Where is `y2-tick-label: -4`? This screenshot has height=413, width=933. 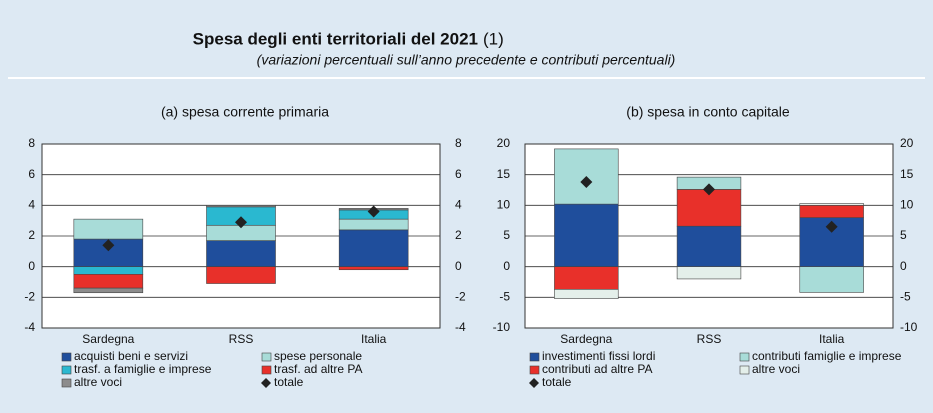 y2-tick-label: -4 is located at coordinates (460, 327).